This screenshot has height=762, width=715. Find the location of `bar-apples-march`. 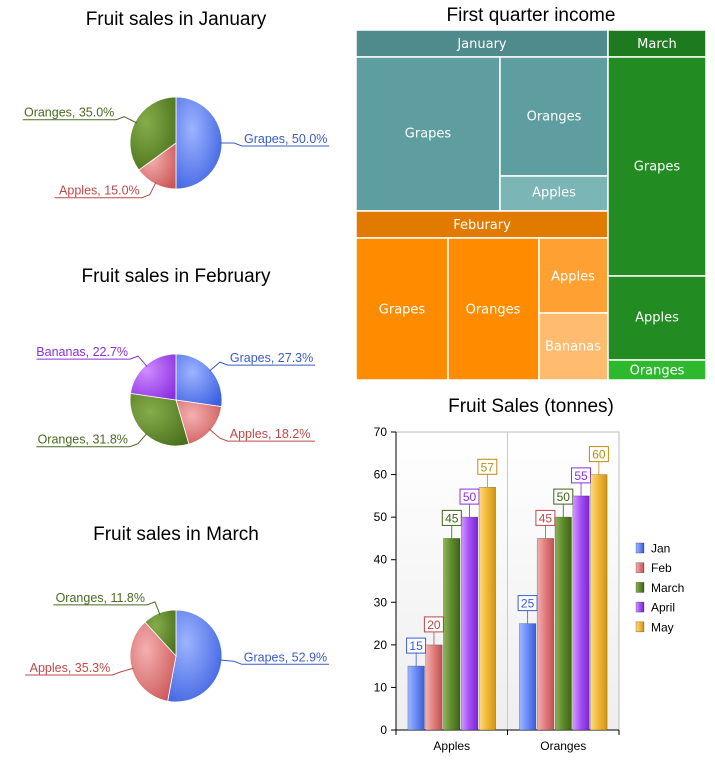

bar-apples-march is located at coordinates (452, 634).